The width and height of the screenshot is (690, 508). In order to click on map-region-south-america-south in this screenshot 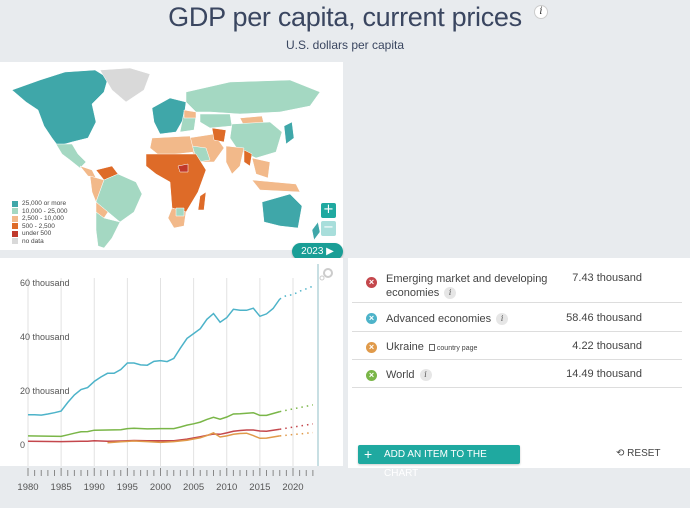, I will do `click(108, 230)`.